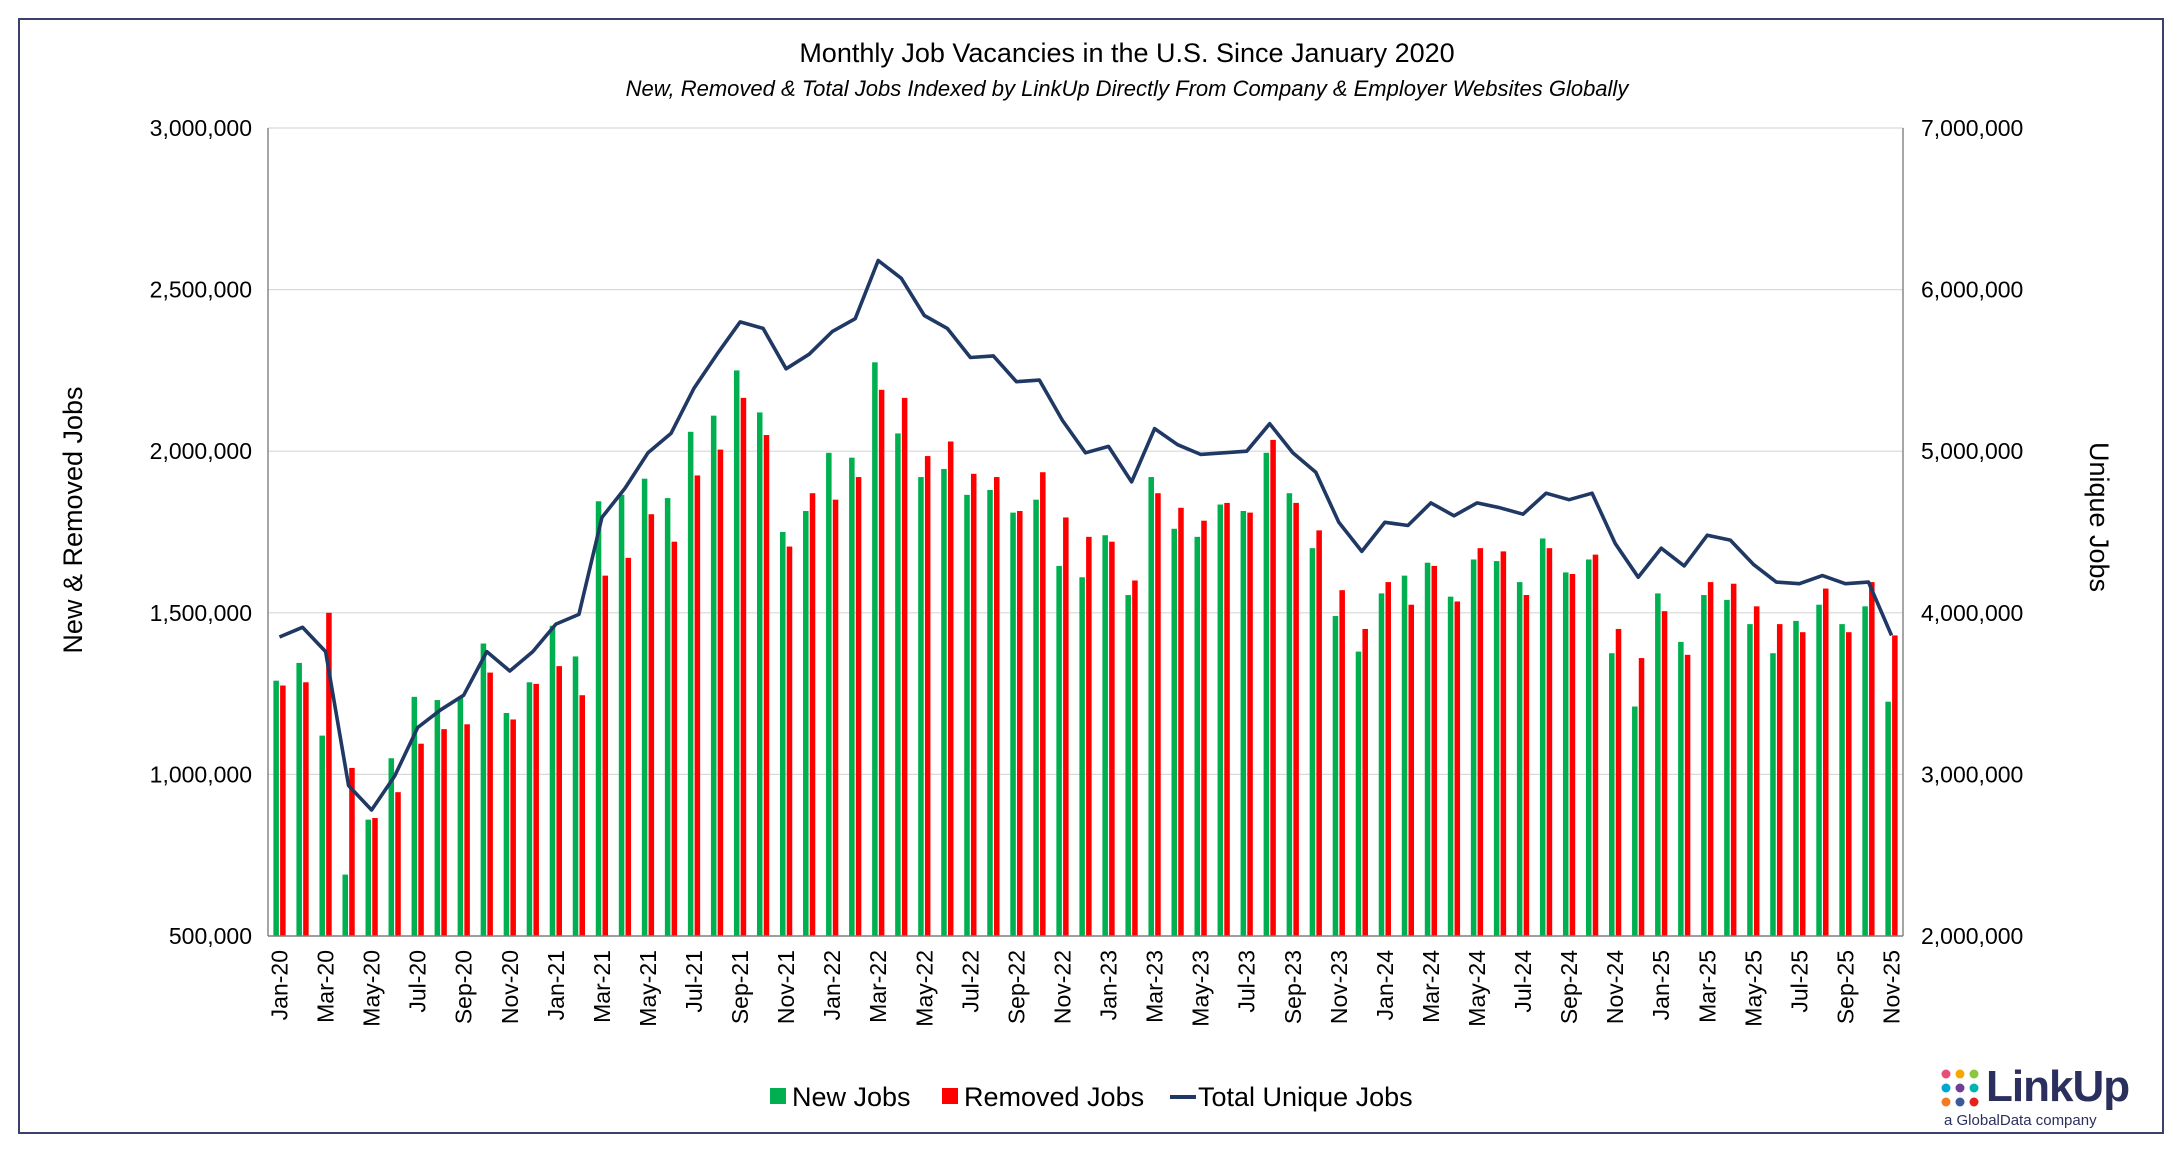  Describe the element at coordinates (878, 986) in the screenshot. I see `x-tick-label: Mar-22` at that location.